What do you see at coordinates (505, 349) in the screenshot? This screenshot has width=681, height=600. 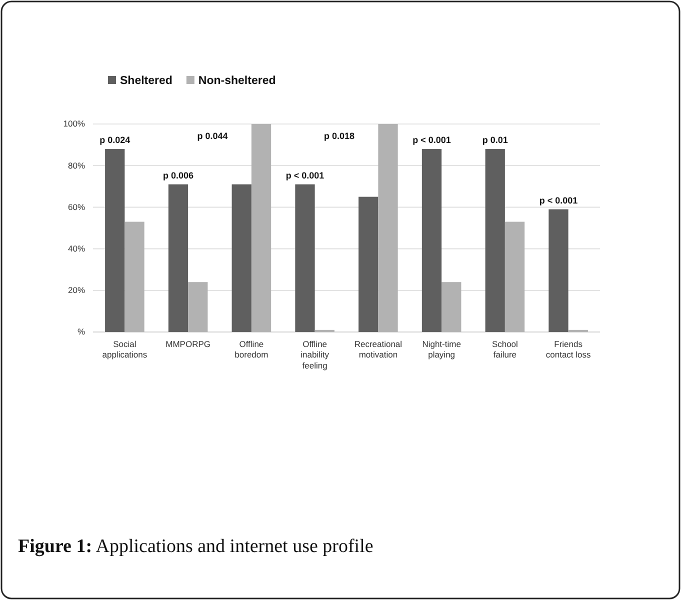 I see `x-tick-label: School failure` at bounding box center [505, 349].